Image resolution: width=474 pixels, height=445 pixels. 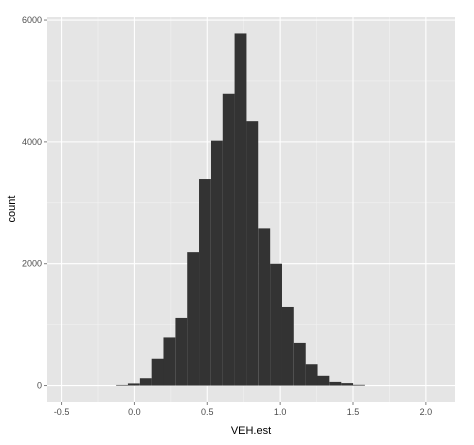 I want to click on x-tick-label: -0.5, so click(x=62, y=412).